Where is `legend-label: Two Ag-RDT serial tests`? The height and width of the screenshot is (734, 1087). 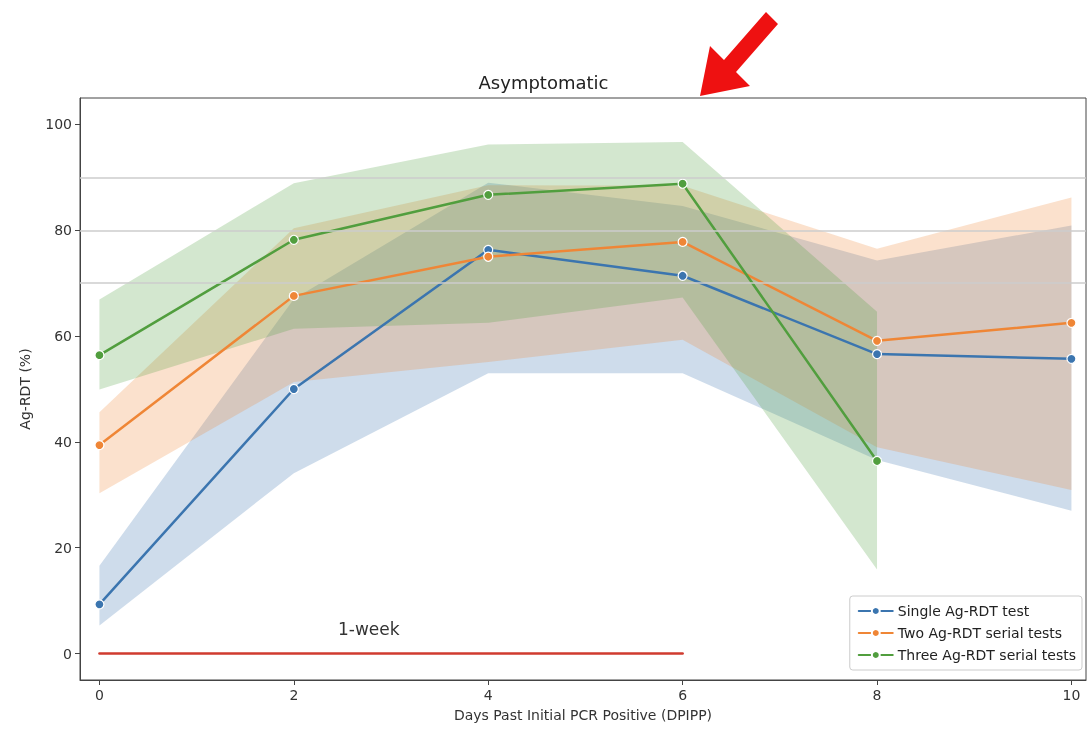 legend-label: Two Ag-RDT serial tests is located at coordinates (979, 633).